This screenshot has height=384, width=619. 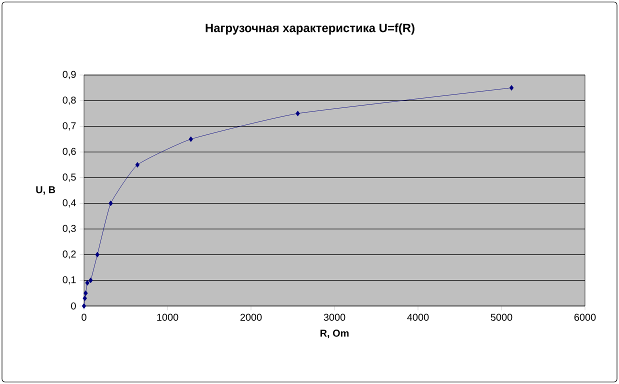 What do you see at coordinates (310, 29) in the screenshot?
I see `chart-title: Нагрузочная характеристика U=f(R)` at bounding box center [310, 29].